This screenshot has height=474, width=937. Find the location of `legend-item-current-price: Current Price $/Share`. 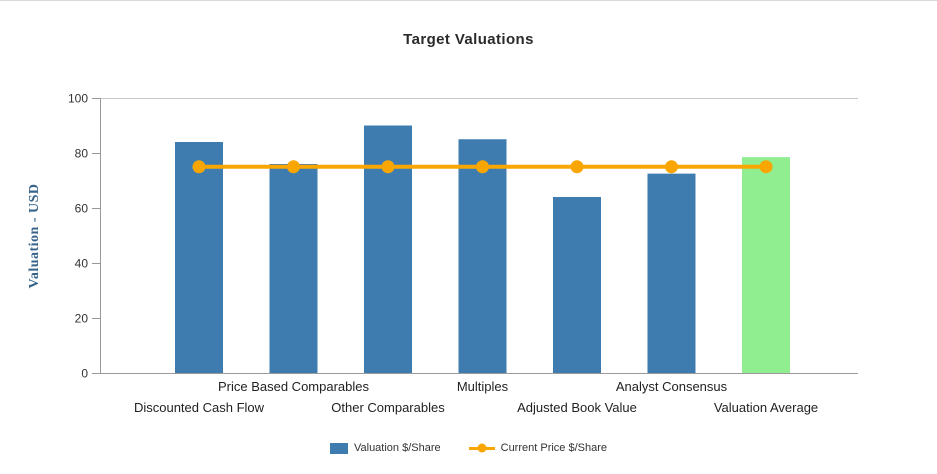

legend-item-current-price: Current Price $/Share is located at coordinates (538, 448).